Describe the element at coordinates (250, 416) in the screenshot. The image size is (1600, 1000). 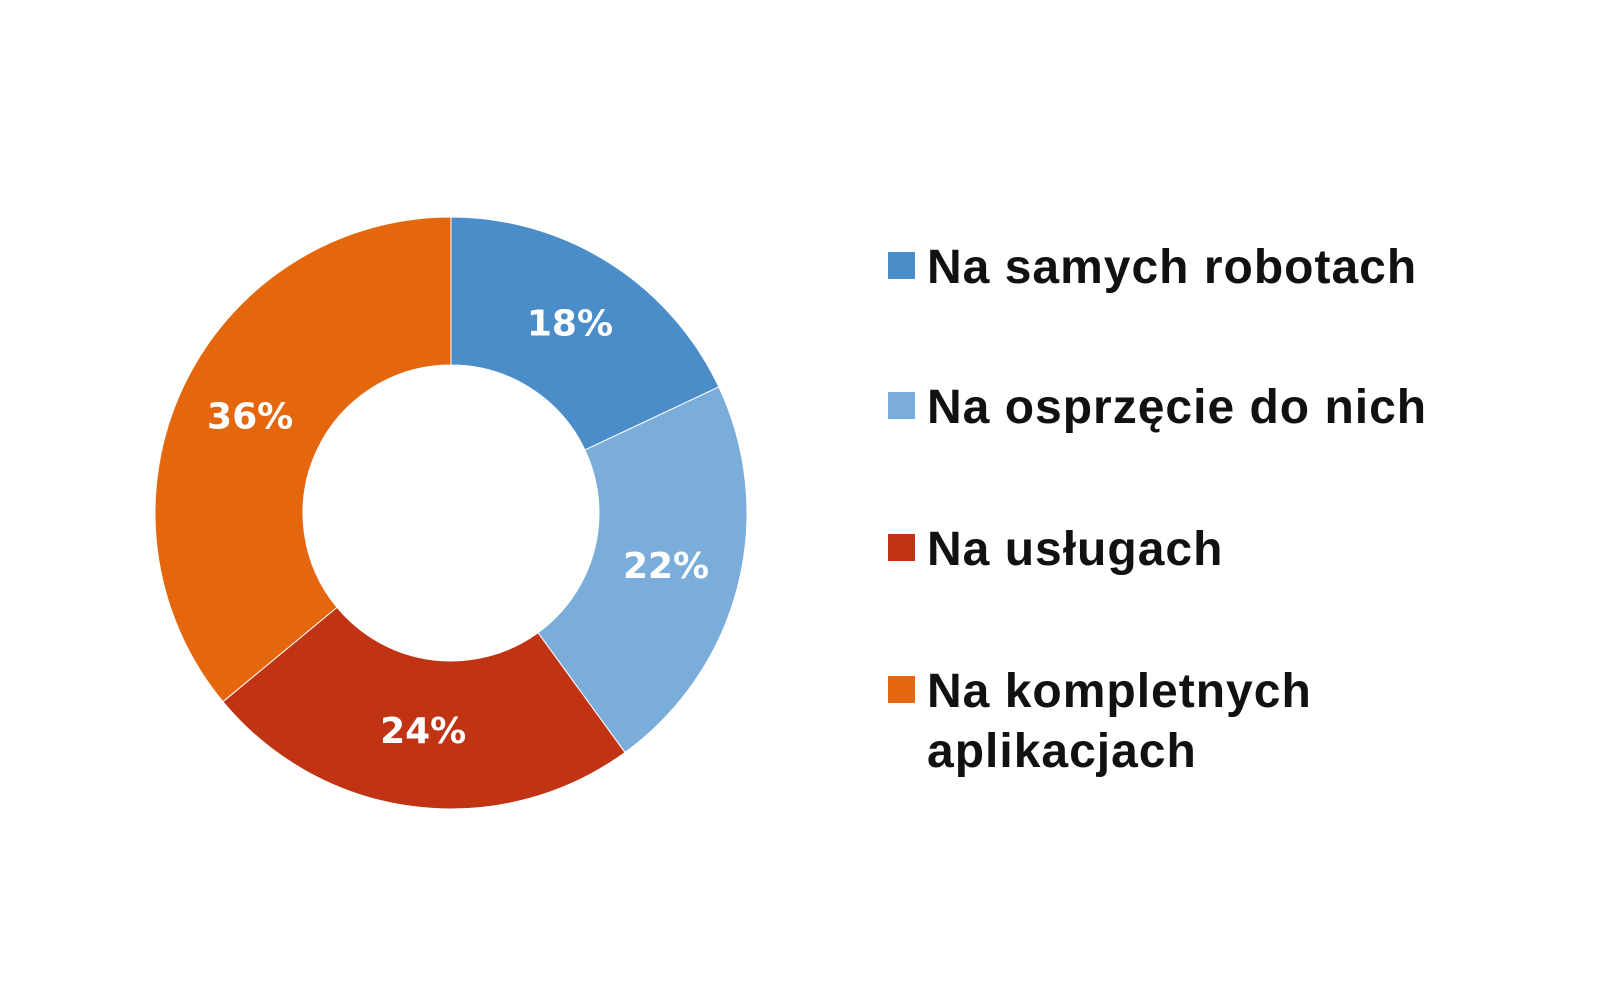
I see `value-label: 36%` at that location.